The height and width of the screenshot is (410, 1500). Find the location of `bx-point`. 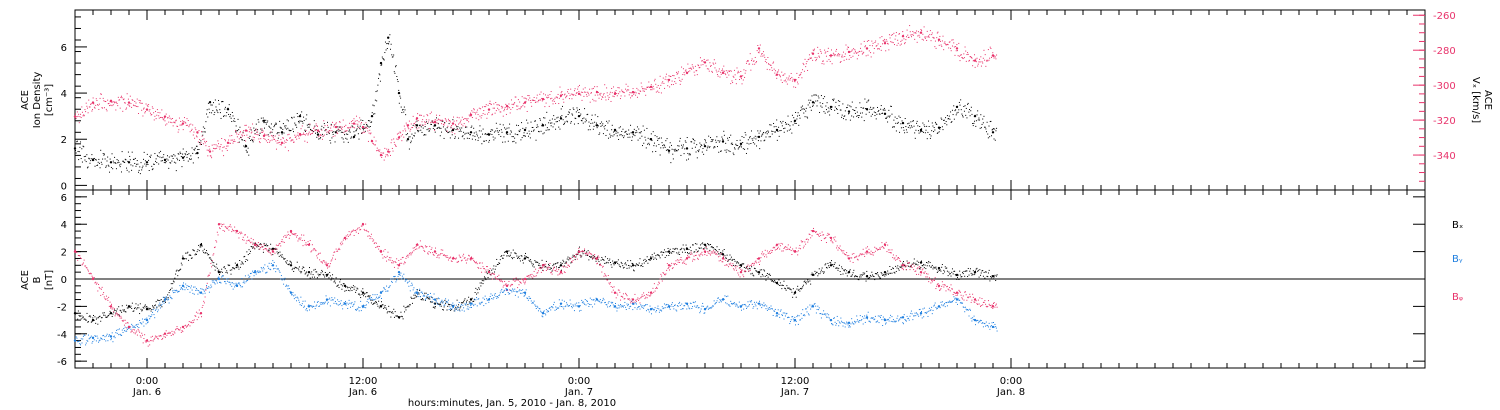

bx-point is located at coordinates (345, 286).